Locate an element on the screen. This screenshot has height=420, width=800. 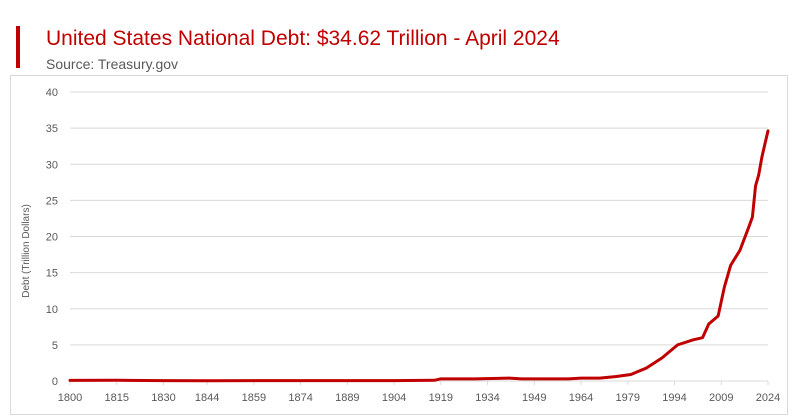
x-tick-label: 1844 is located at coordinates (207, 398).